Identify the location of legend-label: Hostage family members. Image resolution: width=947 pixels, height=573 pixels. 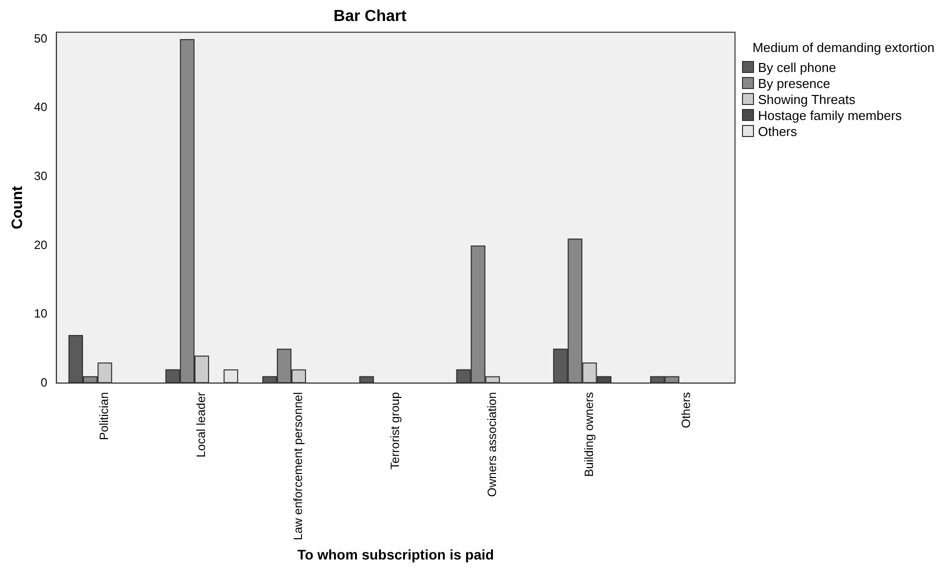
(830, 115).